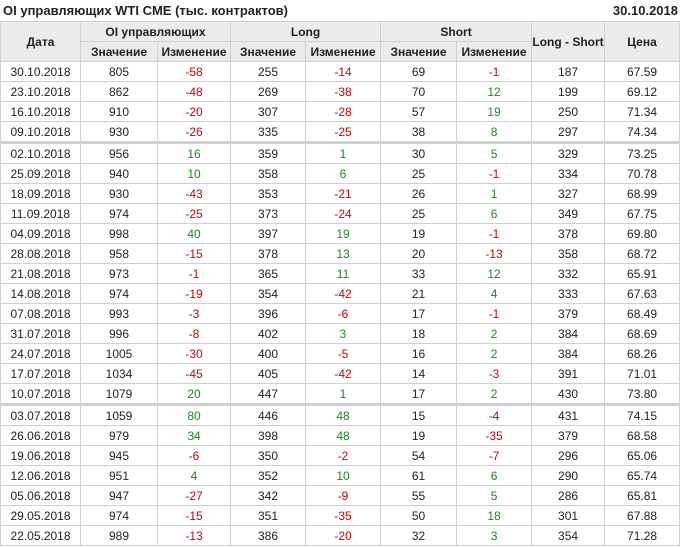  What do you see at coordinates (494, 132) in the screenshot?
I see `cell-short-change: 8` at bounding box center [494, 132].